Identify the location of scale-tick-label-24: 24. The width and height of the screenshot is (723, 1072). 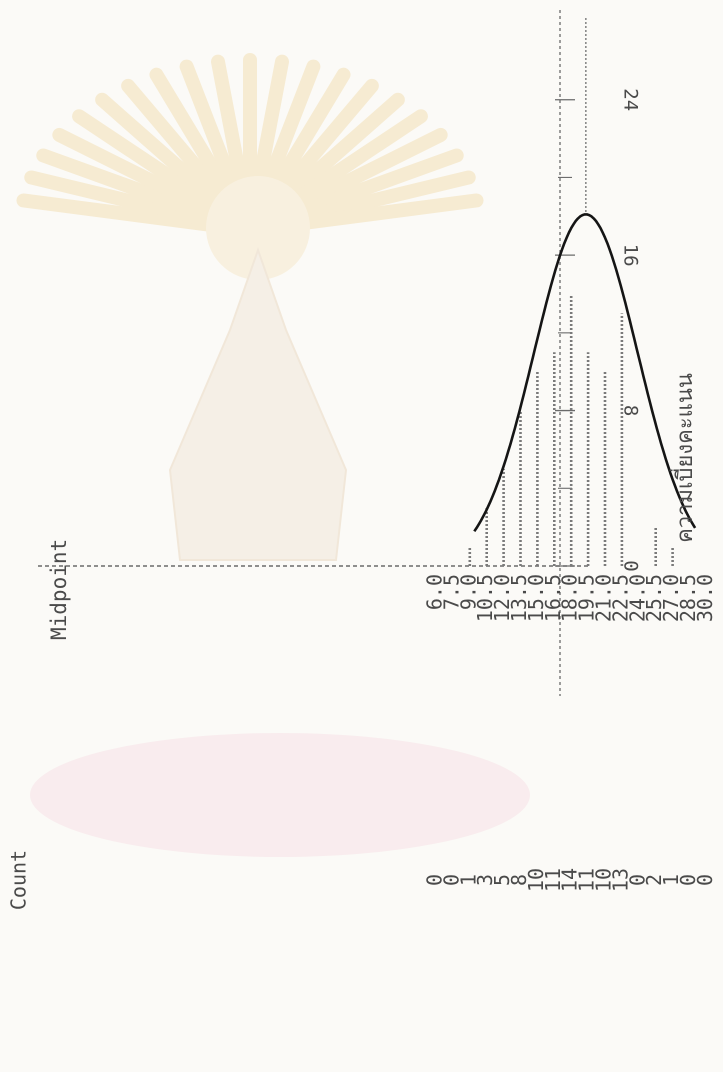
(631, 99).